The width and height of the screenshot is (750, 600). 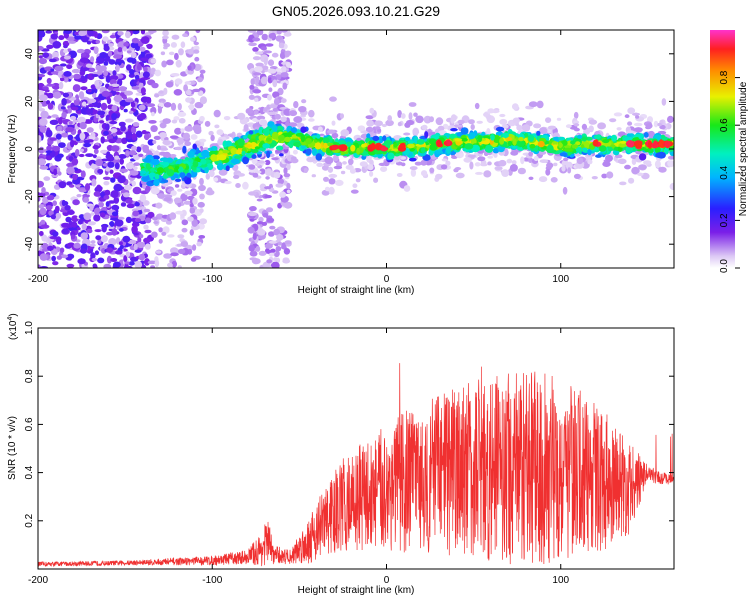 What do you see at coordinates (514, 153) in the screenshot?
I see `heatmap-cell-1963` at bounding box center [514, 153].